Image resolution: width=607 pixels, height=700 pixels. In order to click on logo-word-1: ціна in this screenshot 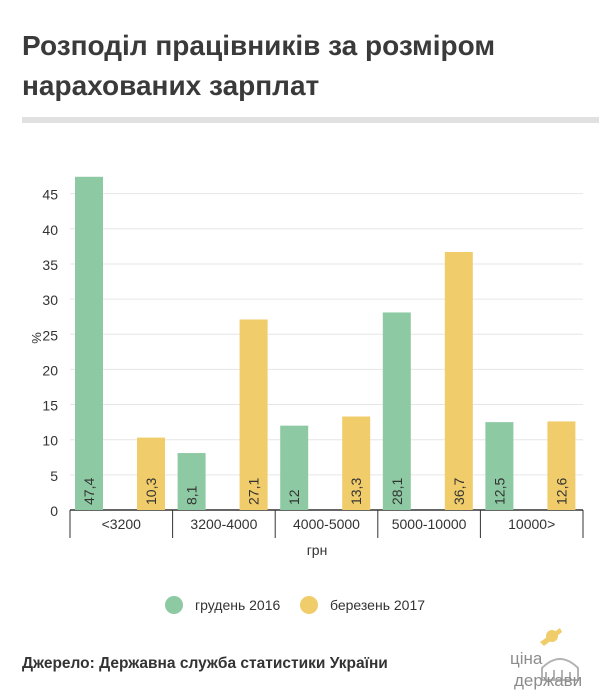, I will do `click(526, 658)`.